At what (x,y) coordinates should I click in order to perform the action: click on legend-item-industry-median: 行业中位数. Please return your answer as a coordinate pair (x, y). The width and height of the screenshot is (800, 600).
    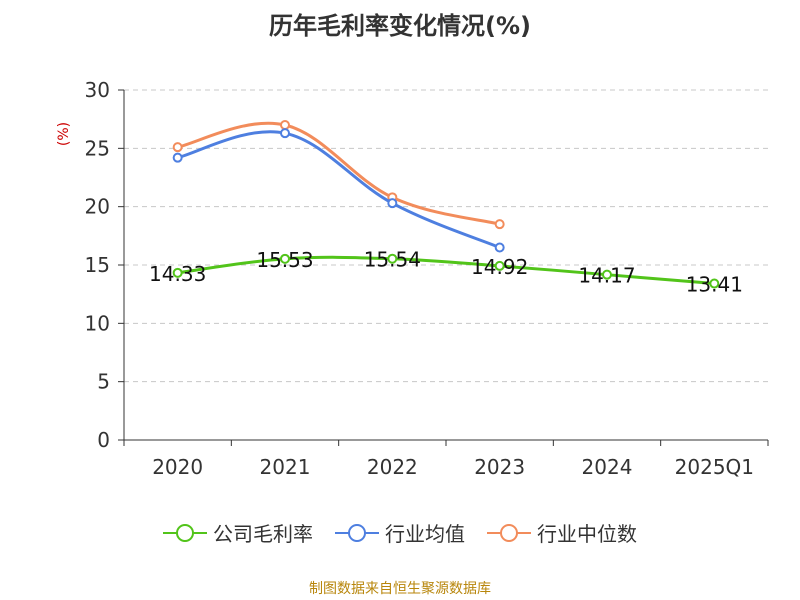
    Looking at the image, I should click on (562, 532).